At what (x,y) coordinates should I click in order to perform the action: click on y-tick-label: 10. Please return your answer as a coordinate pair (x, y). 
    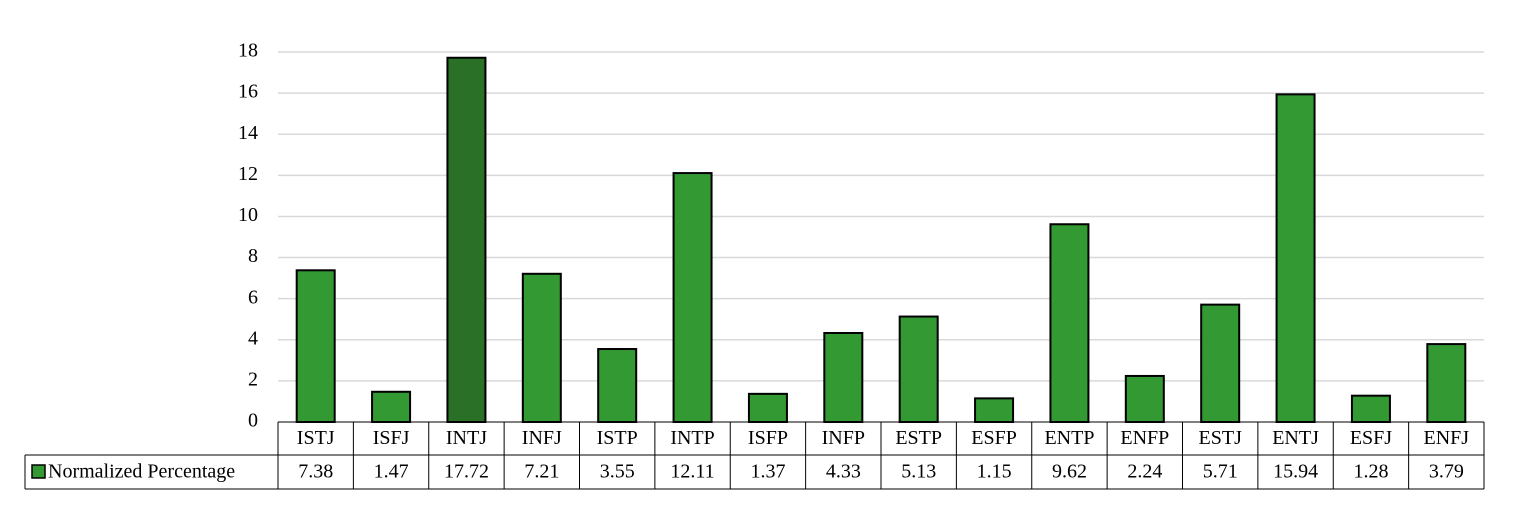
    Looking at the image, I should click on (248, 215).